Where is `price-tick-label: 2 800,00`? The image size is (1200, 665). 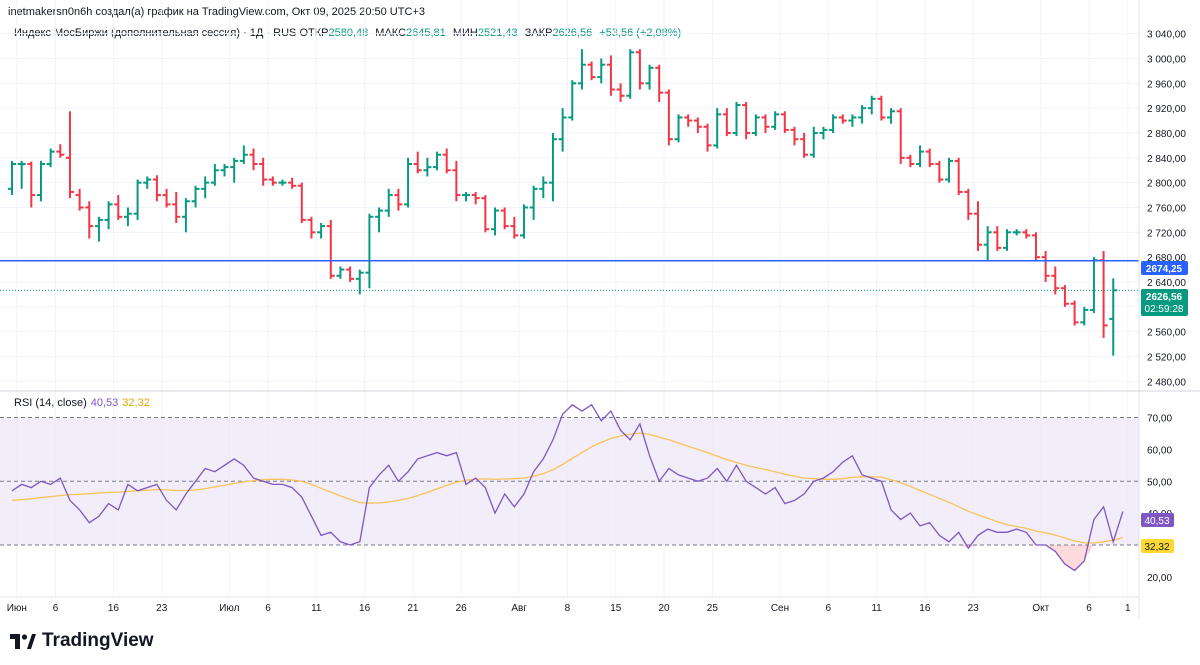 price-tick-label: 2 800,00 is located at coordinates (1166, 184).